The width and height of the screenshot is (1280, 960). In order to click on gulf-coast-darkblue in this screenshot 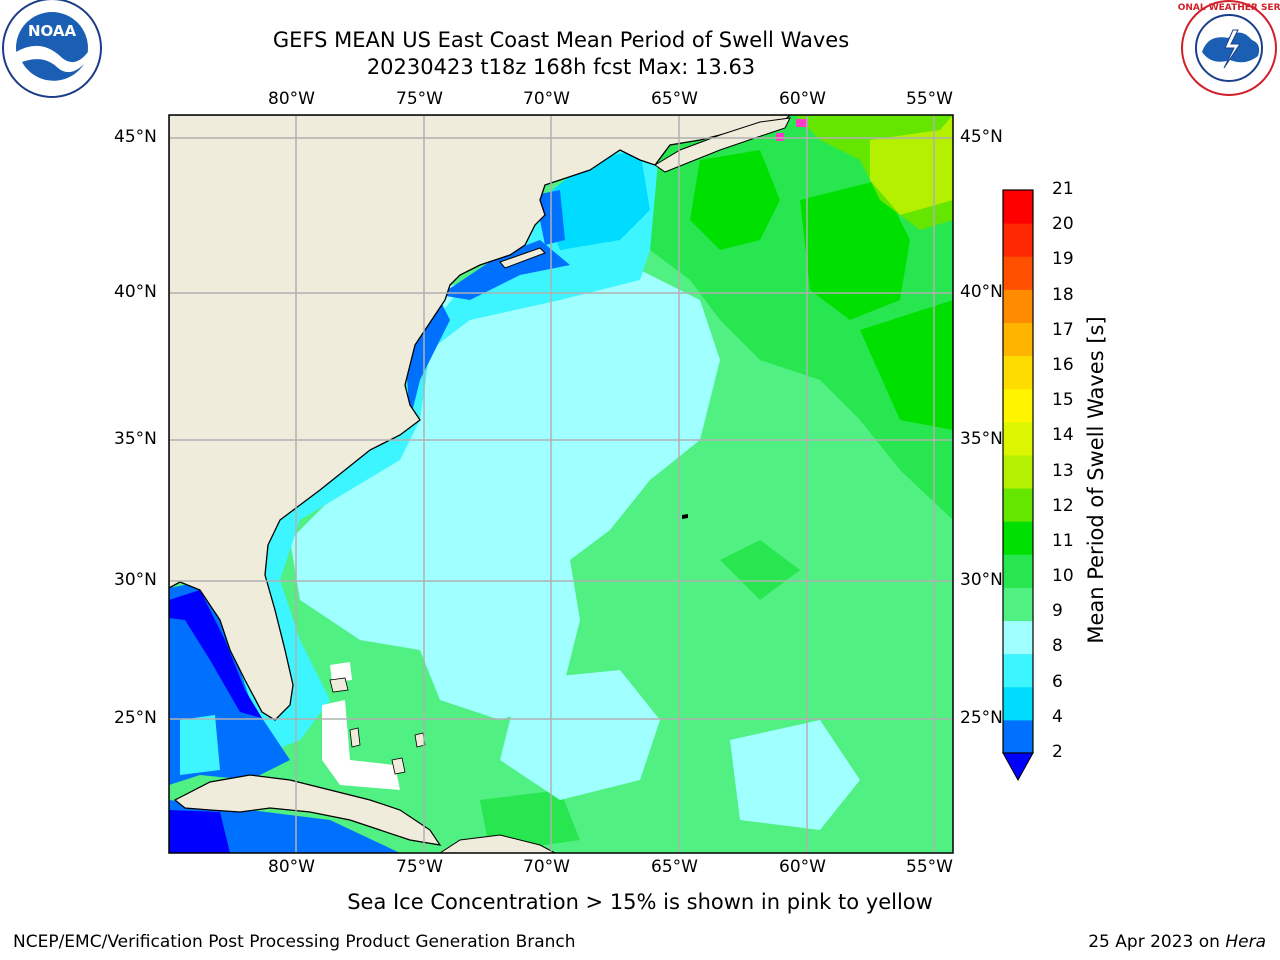, I will do `click(215, 654)`.